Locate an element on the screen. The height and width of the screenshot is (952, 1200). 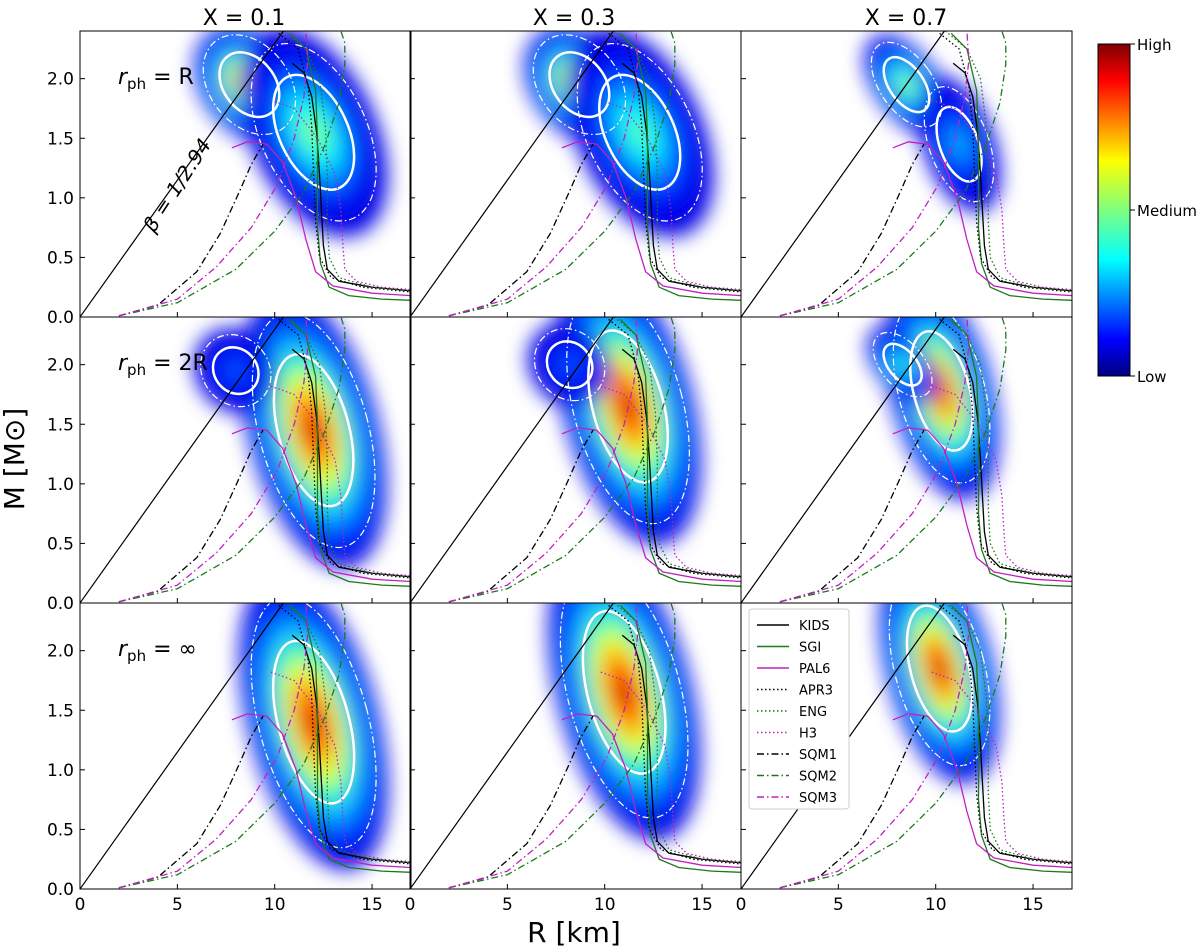
row-label-1: rph = R is located at coordinates (156, 79).